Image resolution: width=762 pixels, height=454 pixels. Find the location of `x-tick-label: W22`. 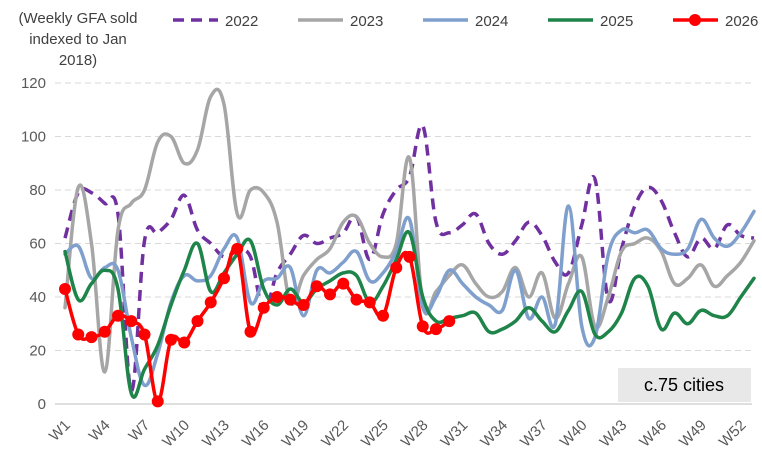

x-tick-label: W22 is located at coordinates (335, 434).